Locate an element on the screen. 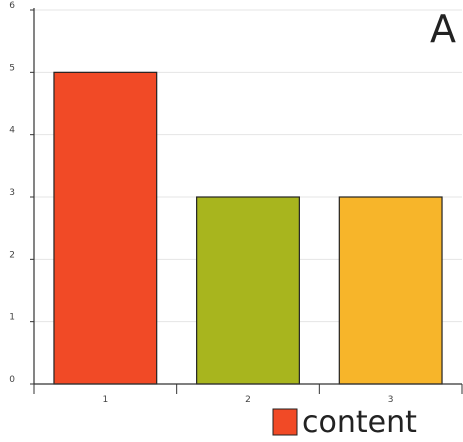 The image size is (463, 442). x-ticks: 1 2 3 is located at coordinates (248, 394).